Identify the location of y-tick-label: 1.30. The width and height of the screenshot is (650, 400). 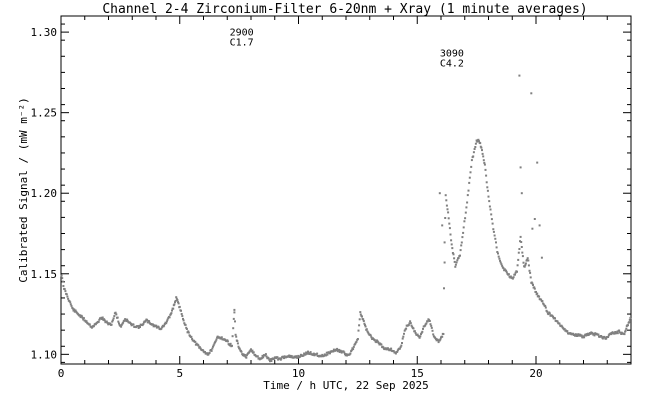
(44, 32).